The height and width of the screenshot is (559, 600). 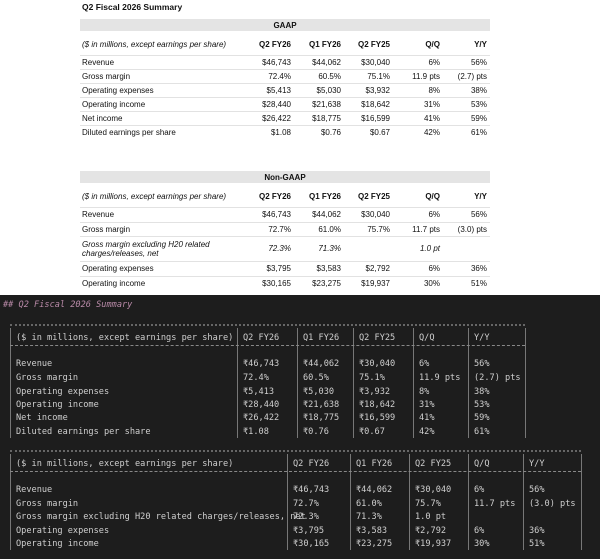 I want to click on cell-value: 38%, so click(x=482, y=392).